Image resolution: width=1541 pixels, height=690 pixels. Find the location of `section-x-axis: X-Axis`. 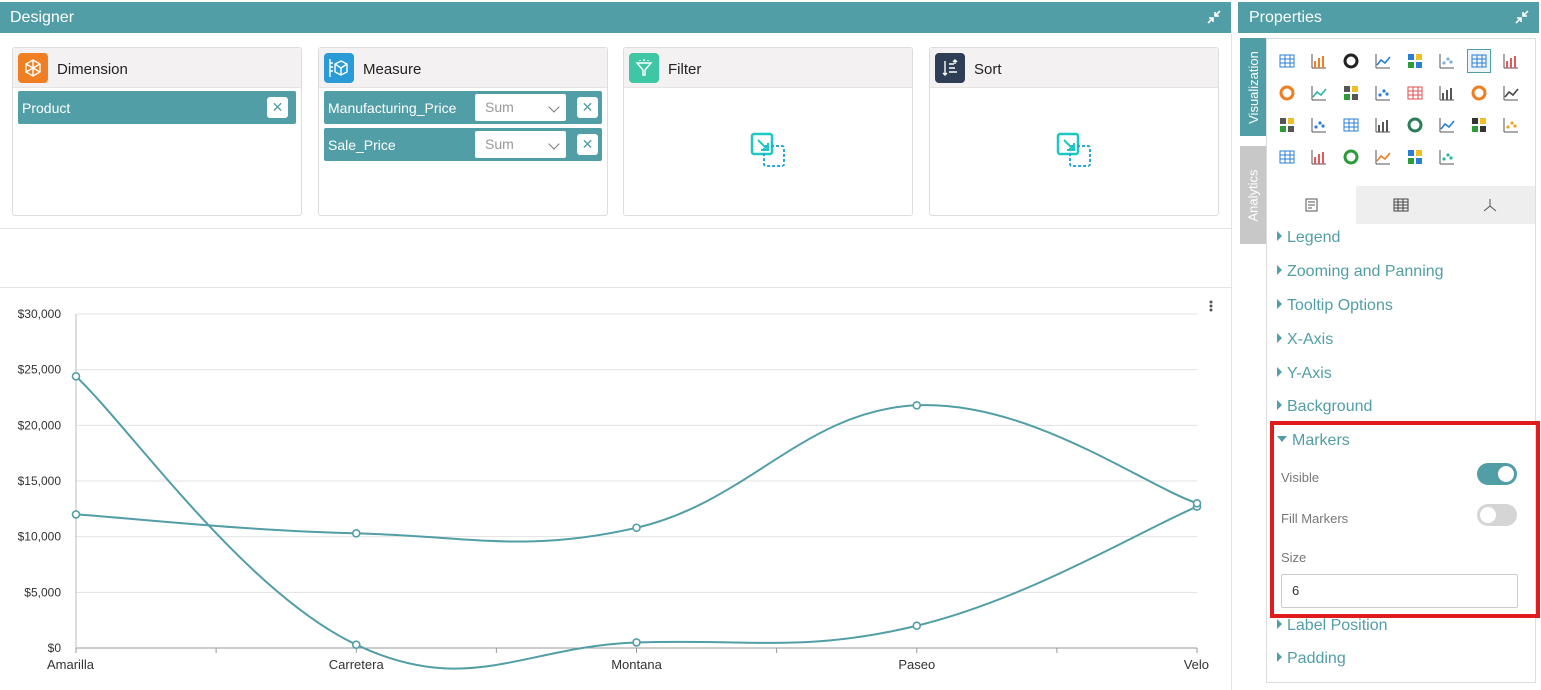

section-x-axis: X-Axis is located at coordinates (1305, 340).